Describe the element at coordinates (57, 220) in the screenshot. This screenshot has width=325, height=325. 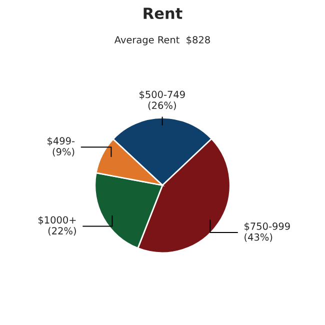
I see `slice-label: $1000+` at that location.